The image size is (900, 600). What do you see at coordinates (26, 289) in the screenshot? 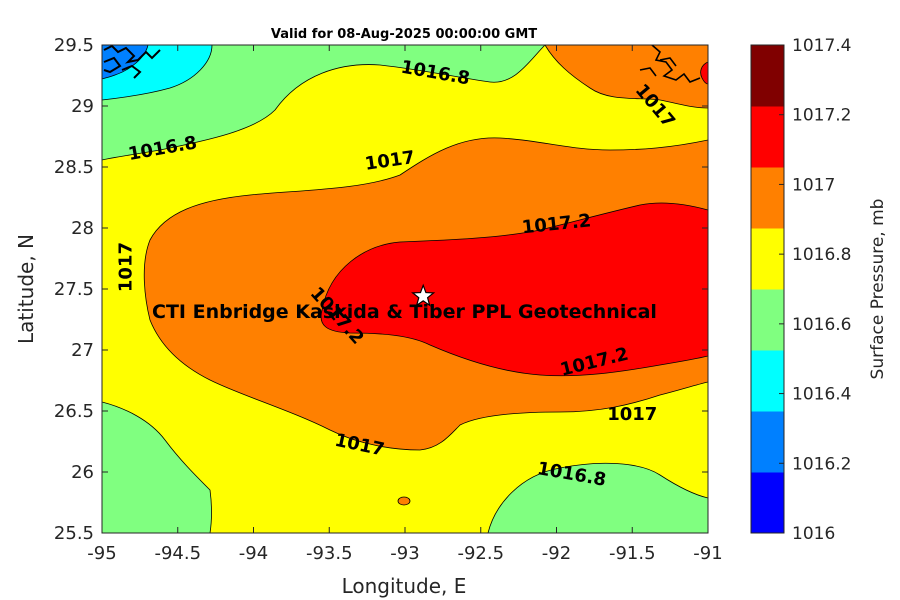
I see `y-axis-label: Latitude, N` at bounding box center [26, 289].